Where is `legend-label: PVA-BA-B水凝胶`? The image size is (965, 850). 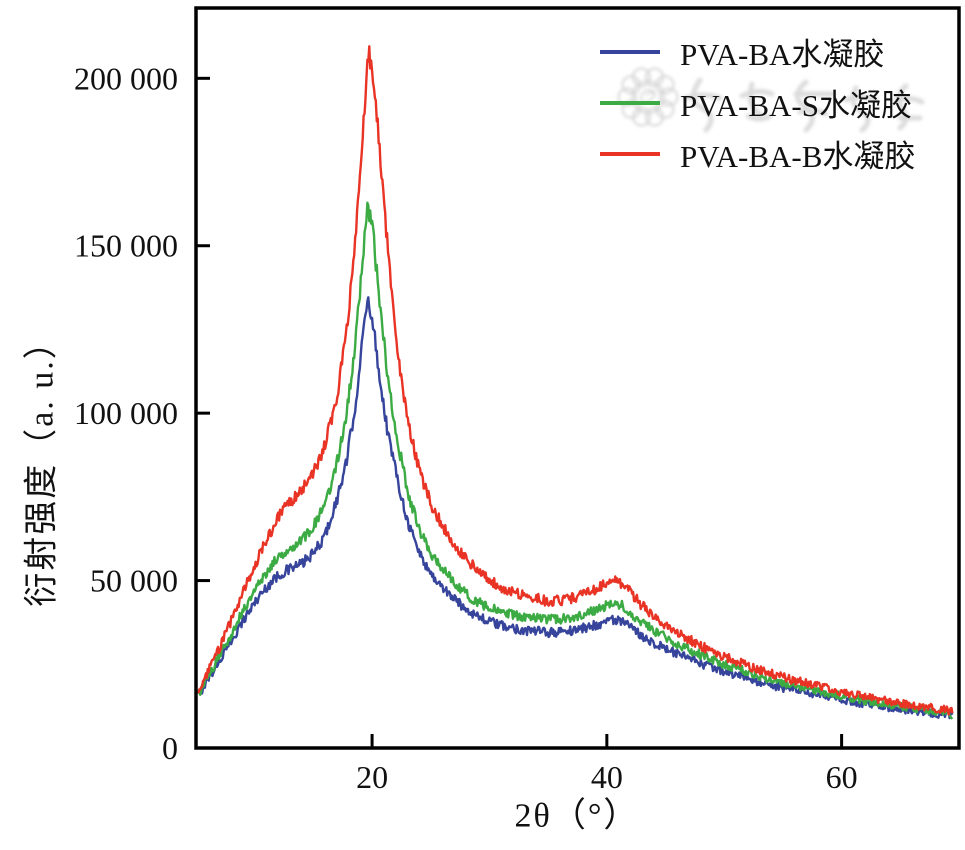
legend-label: PVA-BA-B水凝胶 is located at coordinates (798, 156).